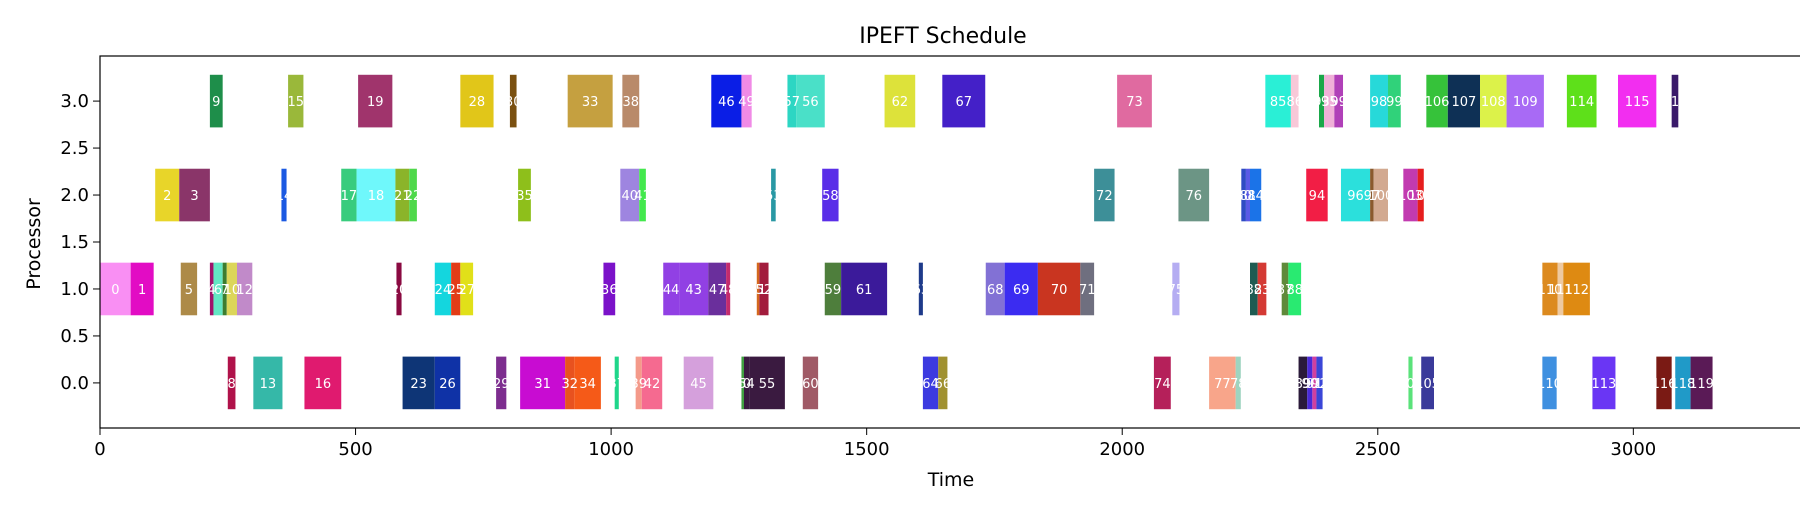 The height and width of the screenshot is (510, 1800). Describe the element at coordinates (867, 449) in the screenshot. I see `x-tick-label: 1500` at that location.